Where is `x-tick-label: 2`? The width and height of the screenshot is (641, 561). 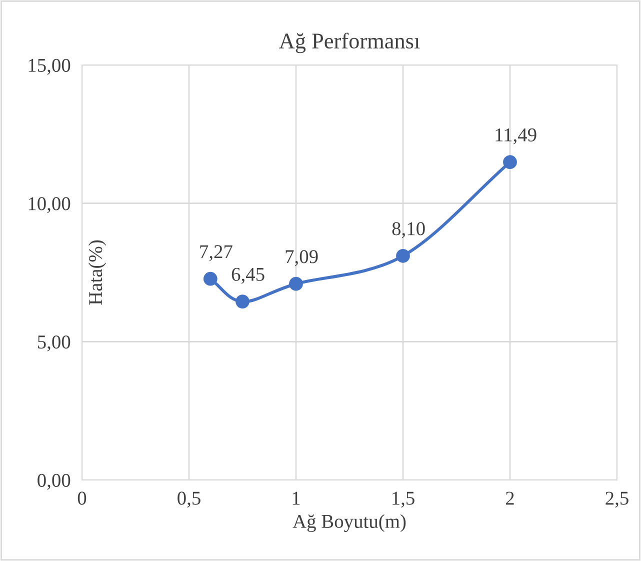 x-tick-label: 2 is located at coordinates (510, 498).